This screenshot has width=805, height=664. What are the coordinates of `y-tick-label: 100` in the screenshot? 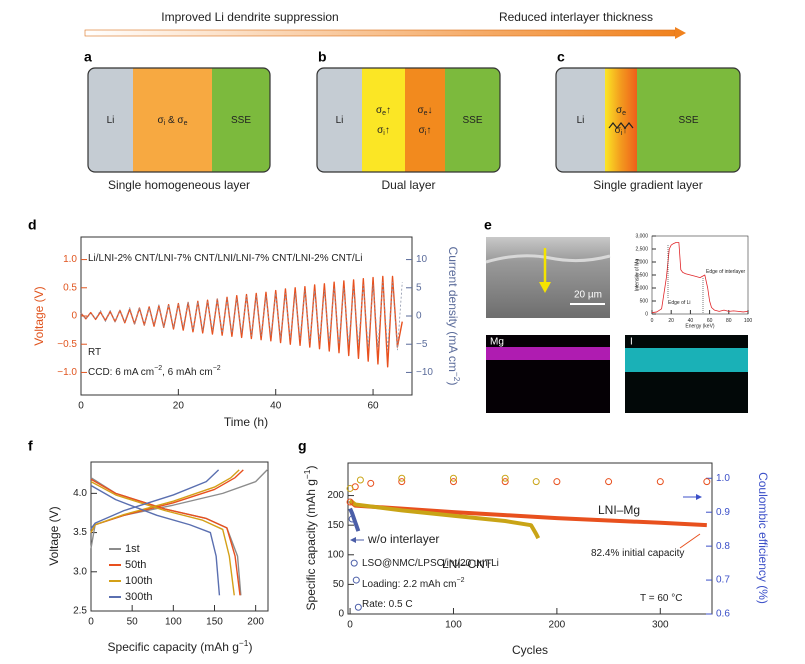 It's located at (335, 554).